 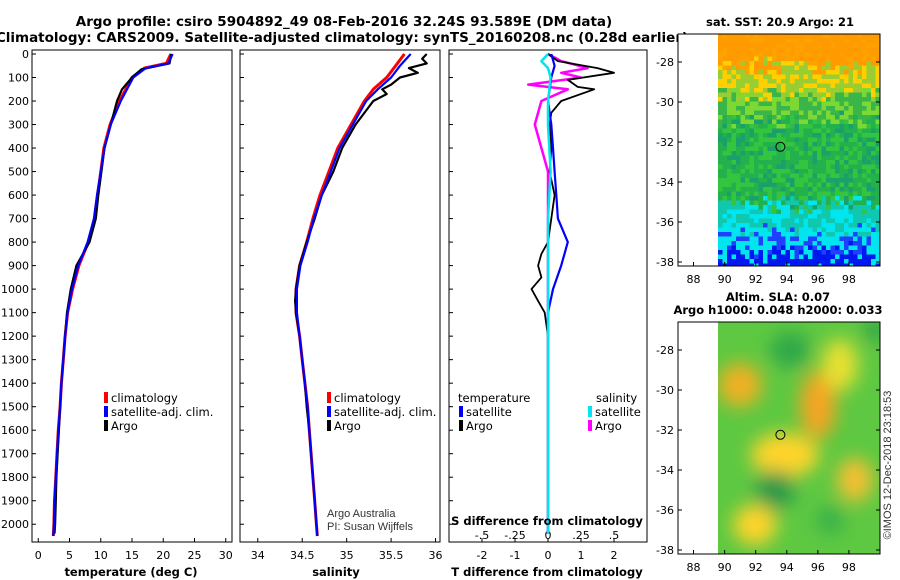 I want to click on temperature-axis-label: temperature (deg C), so click(x=130, y=572).